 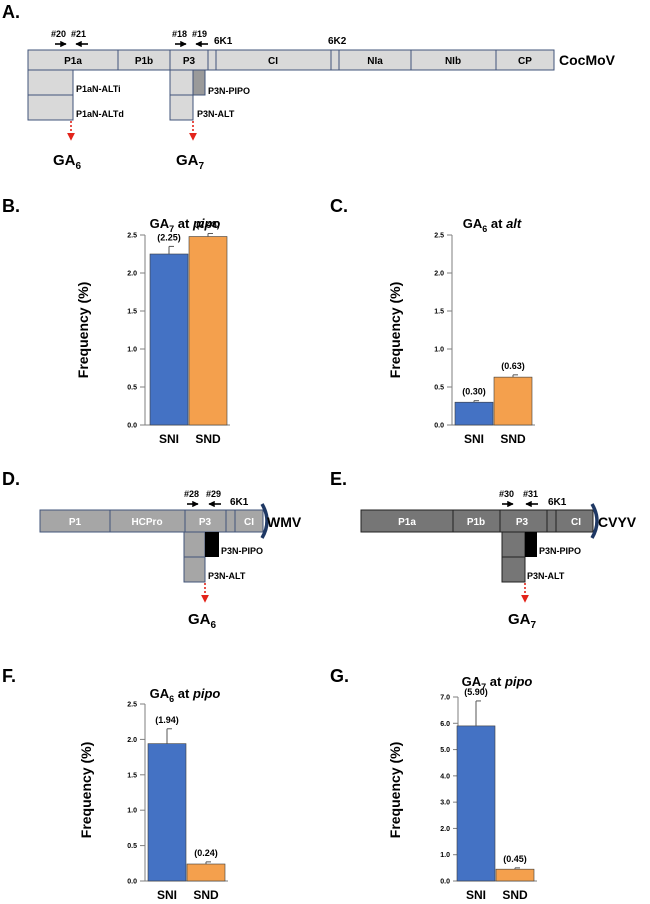 I want to click on y-tick-label: 7.0, so click(x=445, y=698).